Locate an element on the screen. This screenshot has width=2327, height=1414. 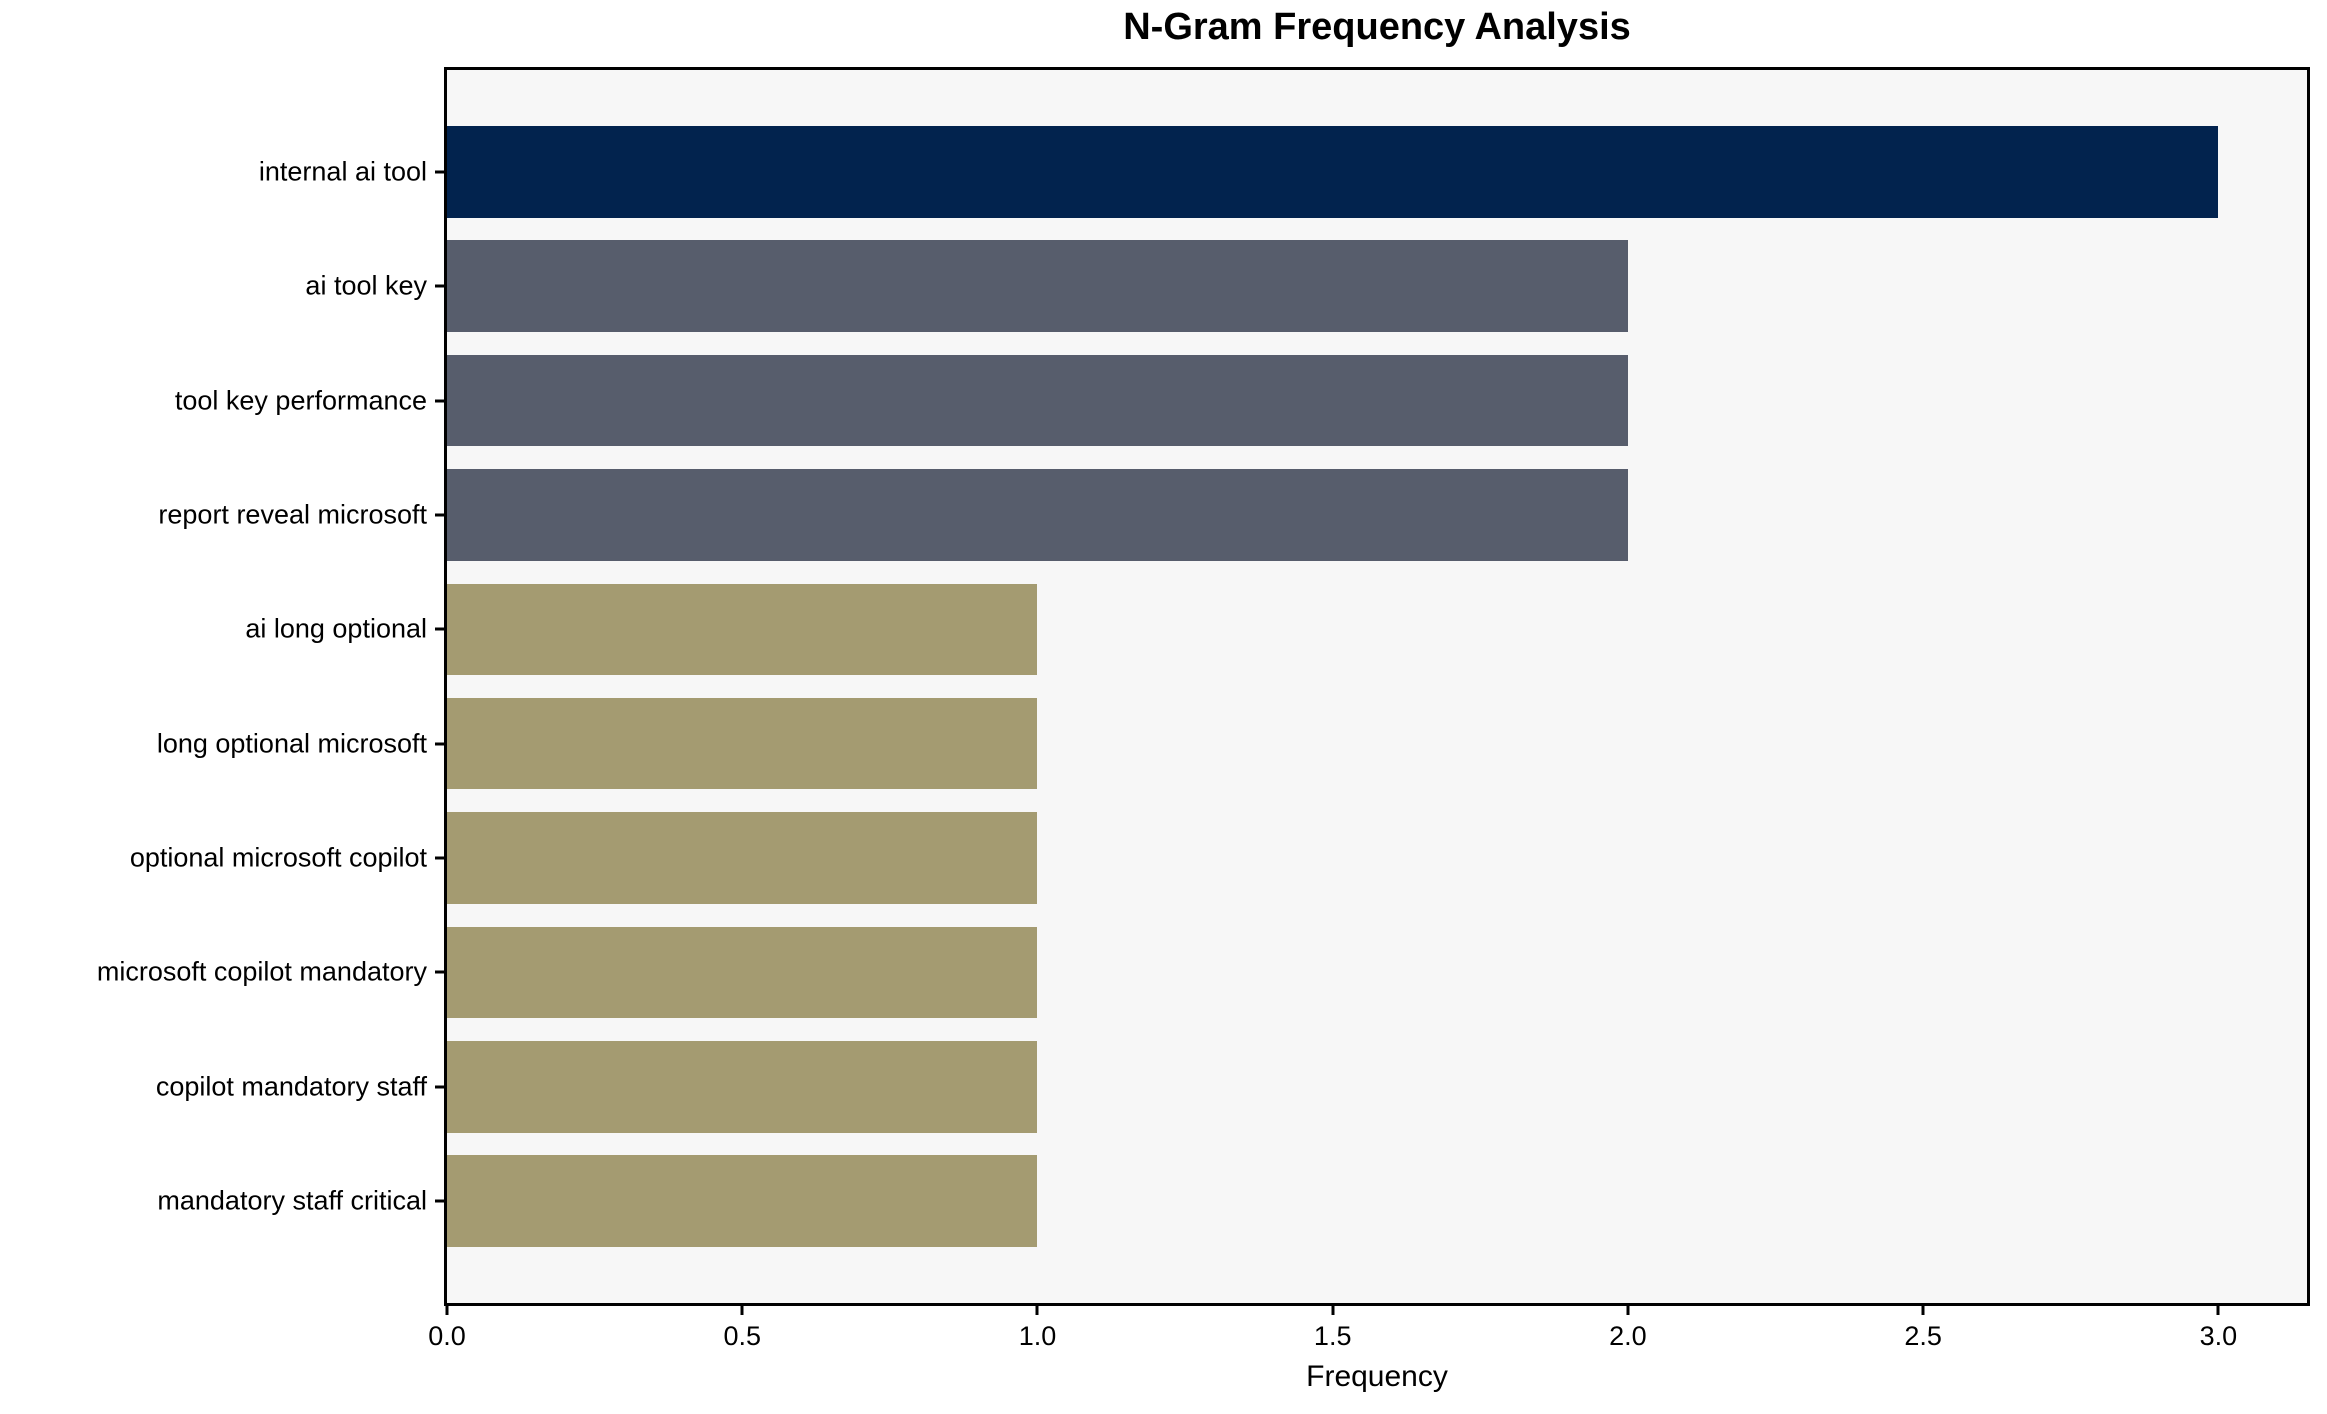
x-tick-label: 3.0 is located at coordinates (2218, 1336).